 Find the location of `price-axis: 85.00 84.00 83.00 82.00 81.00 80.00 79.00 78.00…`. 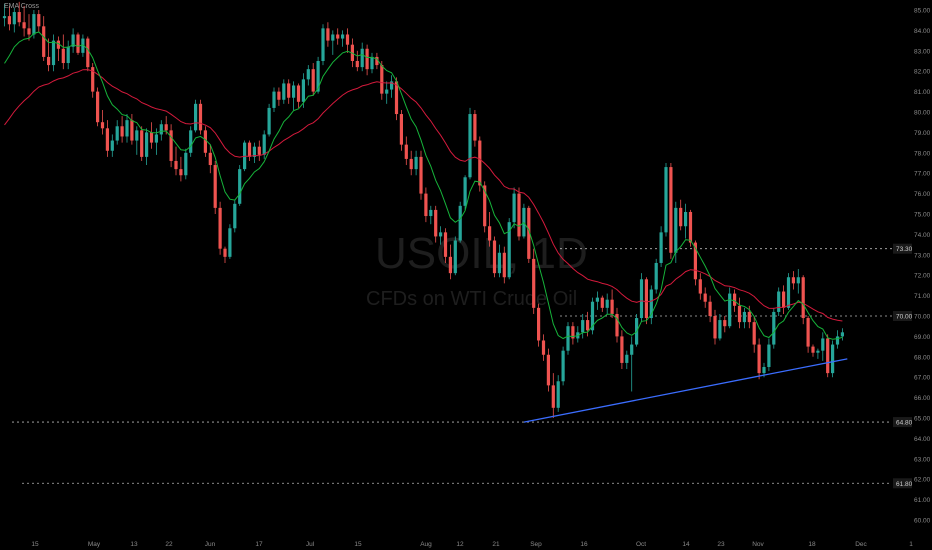

price-axis: 85.00 84.00 83.00 82.00 81.00 80.00 79.00 78.00… is located at coordinates (912, 266).